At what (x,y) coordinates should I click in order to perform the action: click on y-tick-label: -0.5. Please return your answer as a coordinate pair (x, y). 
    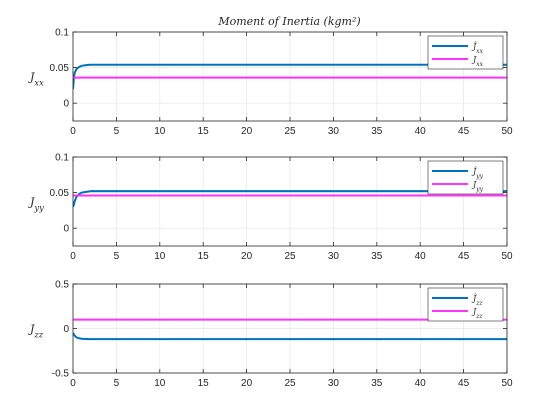
    Looking at the image, I should click on (61, 374).